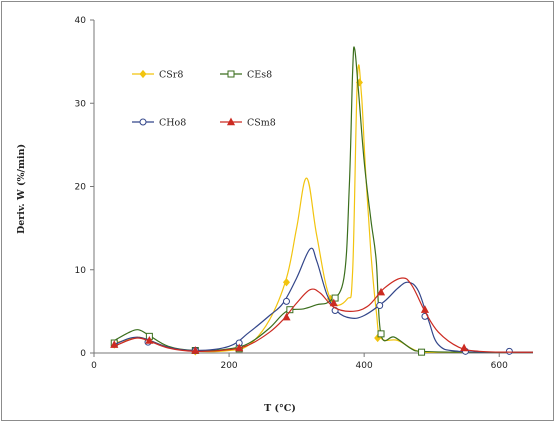  What do you see at coordinates (171, 75) in the screenshot?
I see `legend-label: CSr8` at bounding box center [171, 75].